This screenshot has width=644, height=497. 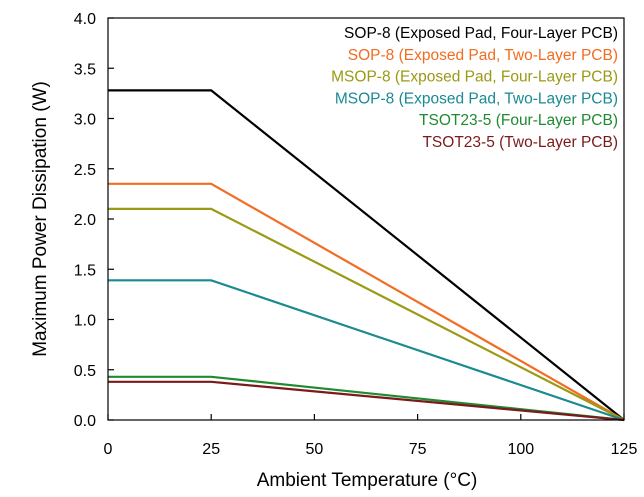 What do you see at coordinates (476, 98) in the screenshot?
I see `legend-entry-4: MSOP-8 (Exposed Pad, Two-Layer PCB)` at bounding box center [476, 98].